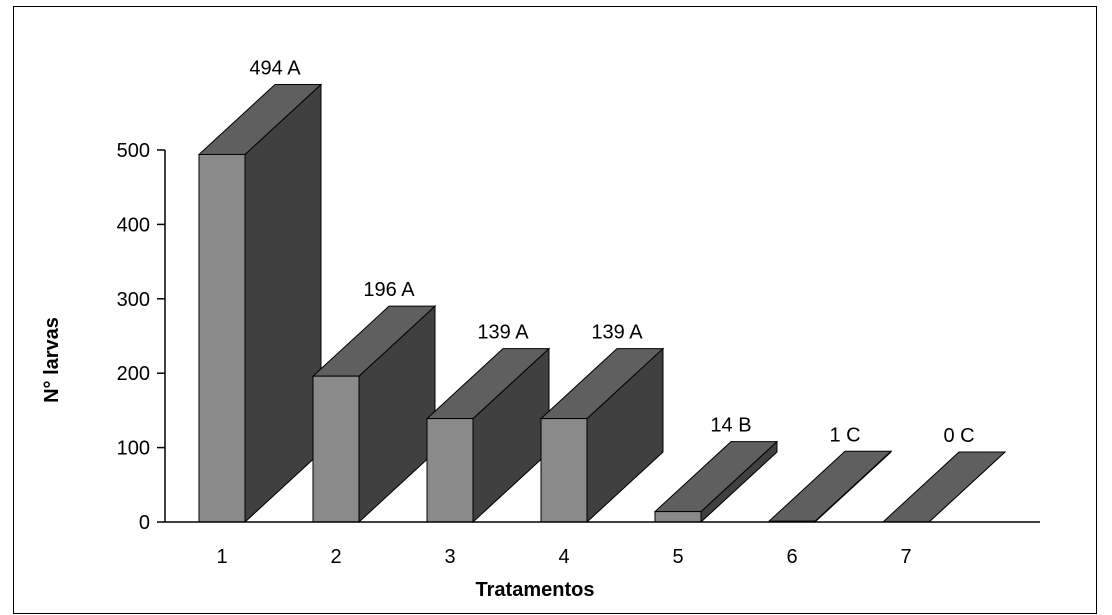  What do you see at coordinates (677, 557) in the screenshot?
I see `x-tick-label: 5` at bounding box center [677, 557].